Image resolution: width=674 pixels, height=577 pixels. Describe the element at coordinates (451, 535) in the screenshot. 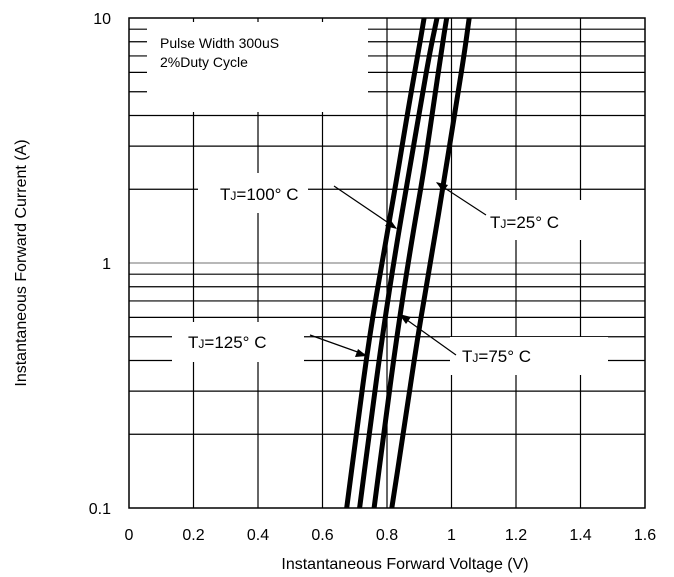

I see `x-tick-label: 1` at that location.